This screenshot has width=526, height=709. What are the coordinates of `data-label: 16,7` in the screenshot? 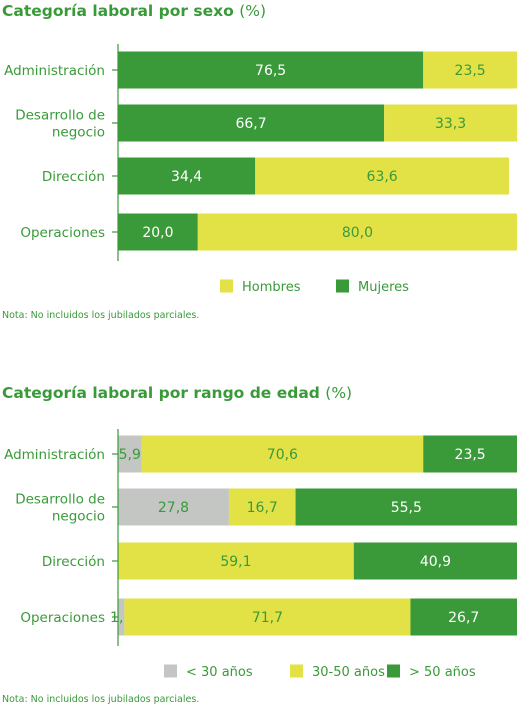 It's located at (262, 508).